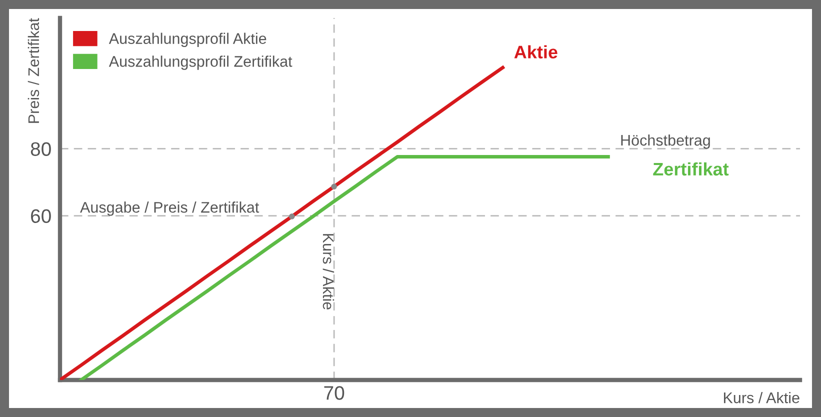  I want to click on x-tick-label: 70, so click(334, 393).